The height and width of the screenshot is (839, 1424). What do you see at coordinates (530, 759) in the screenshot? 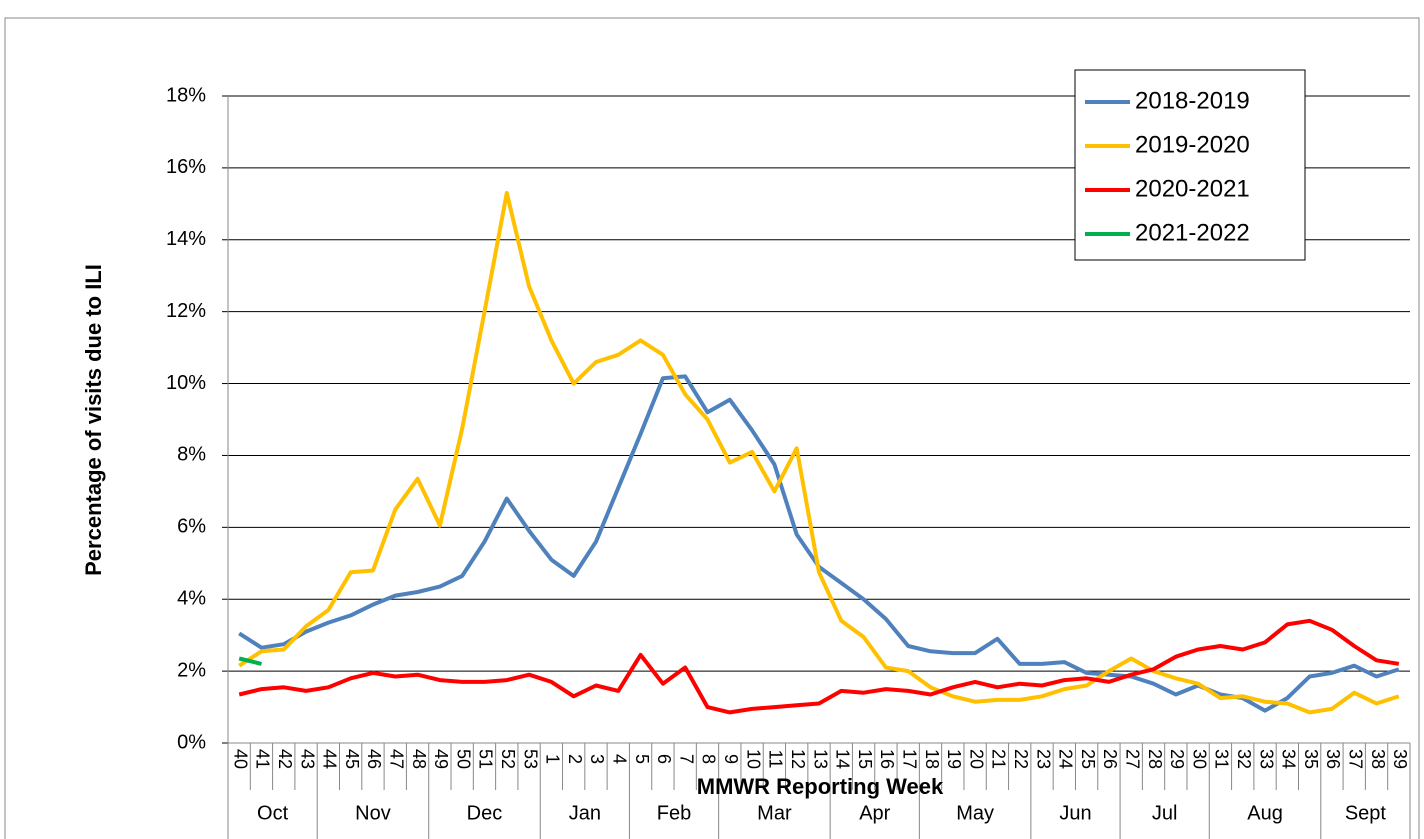
I see `x-tick-label: 53` at bounding box center [530, 759].